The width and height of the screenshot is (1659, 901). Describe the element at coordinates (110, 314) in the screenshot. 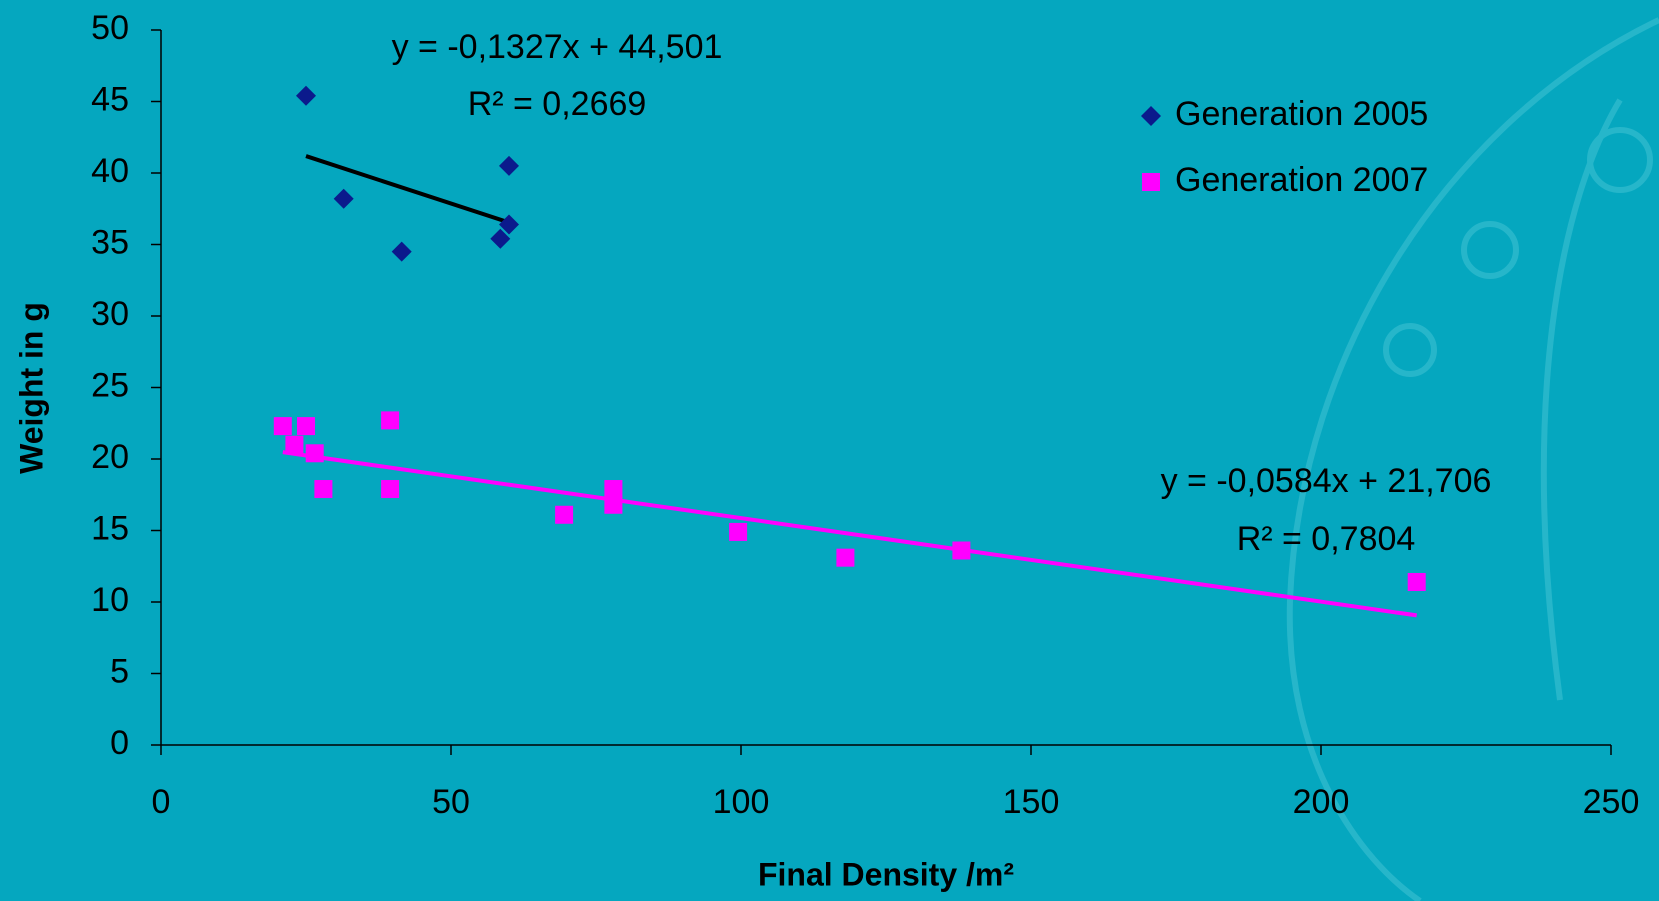

I see `y-tick-label: 30` at that location.